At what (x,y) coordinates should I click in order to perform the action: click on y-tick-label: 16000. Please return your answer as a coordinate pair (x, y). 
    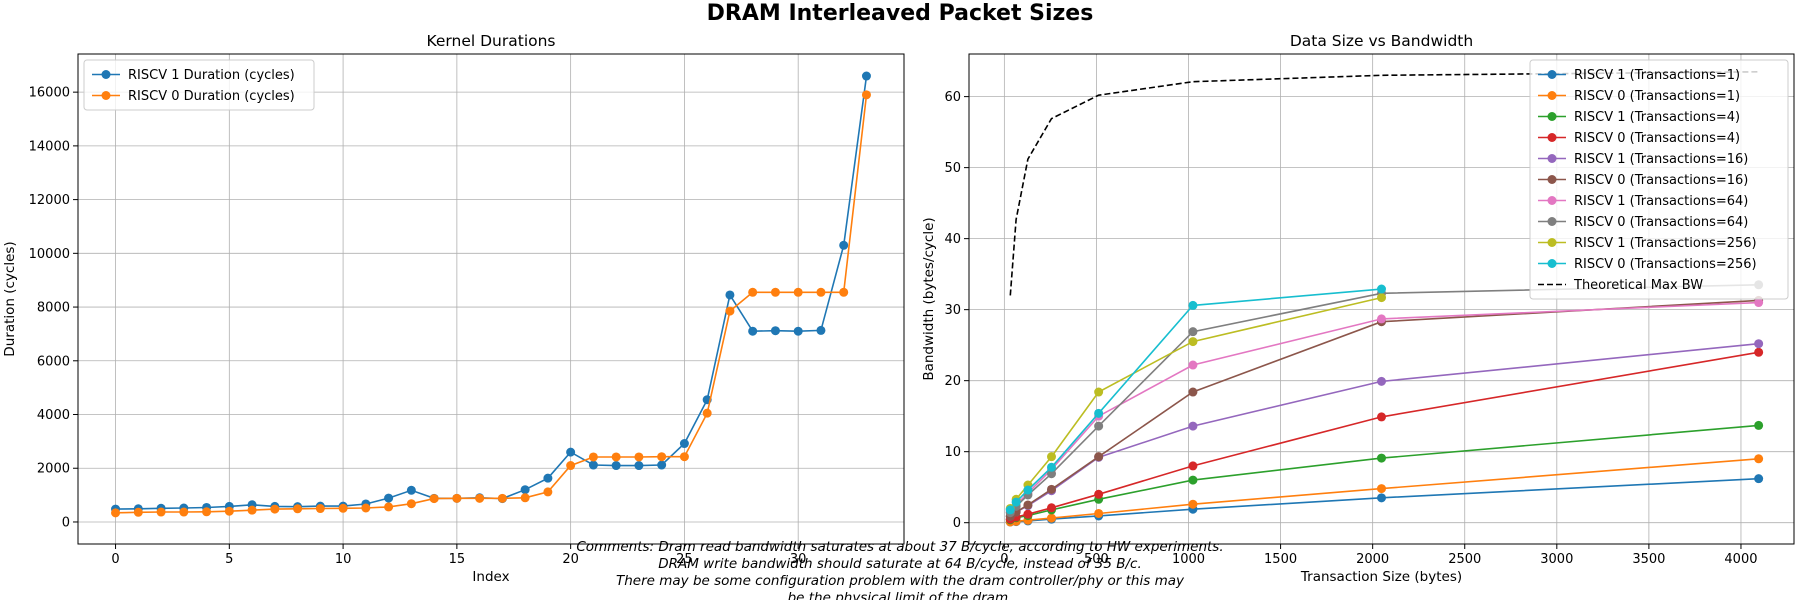
    Looking at the image, I should click on (49, 93).